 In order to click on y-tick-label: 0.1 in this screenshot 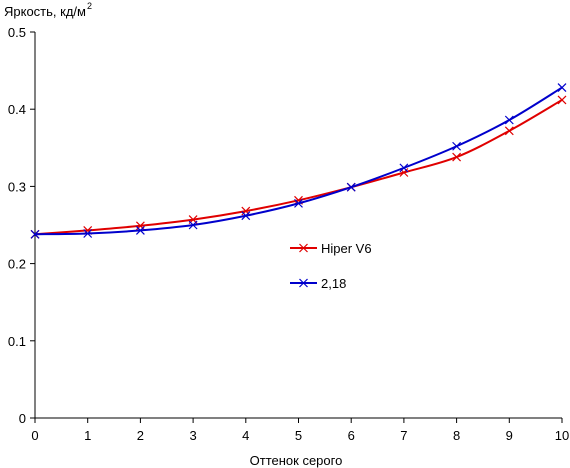, I will do `click(17, 341)`.